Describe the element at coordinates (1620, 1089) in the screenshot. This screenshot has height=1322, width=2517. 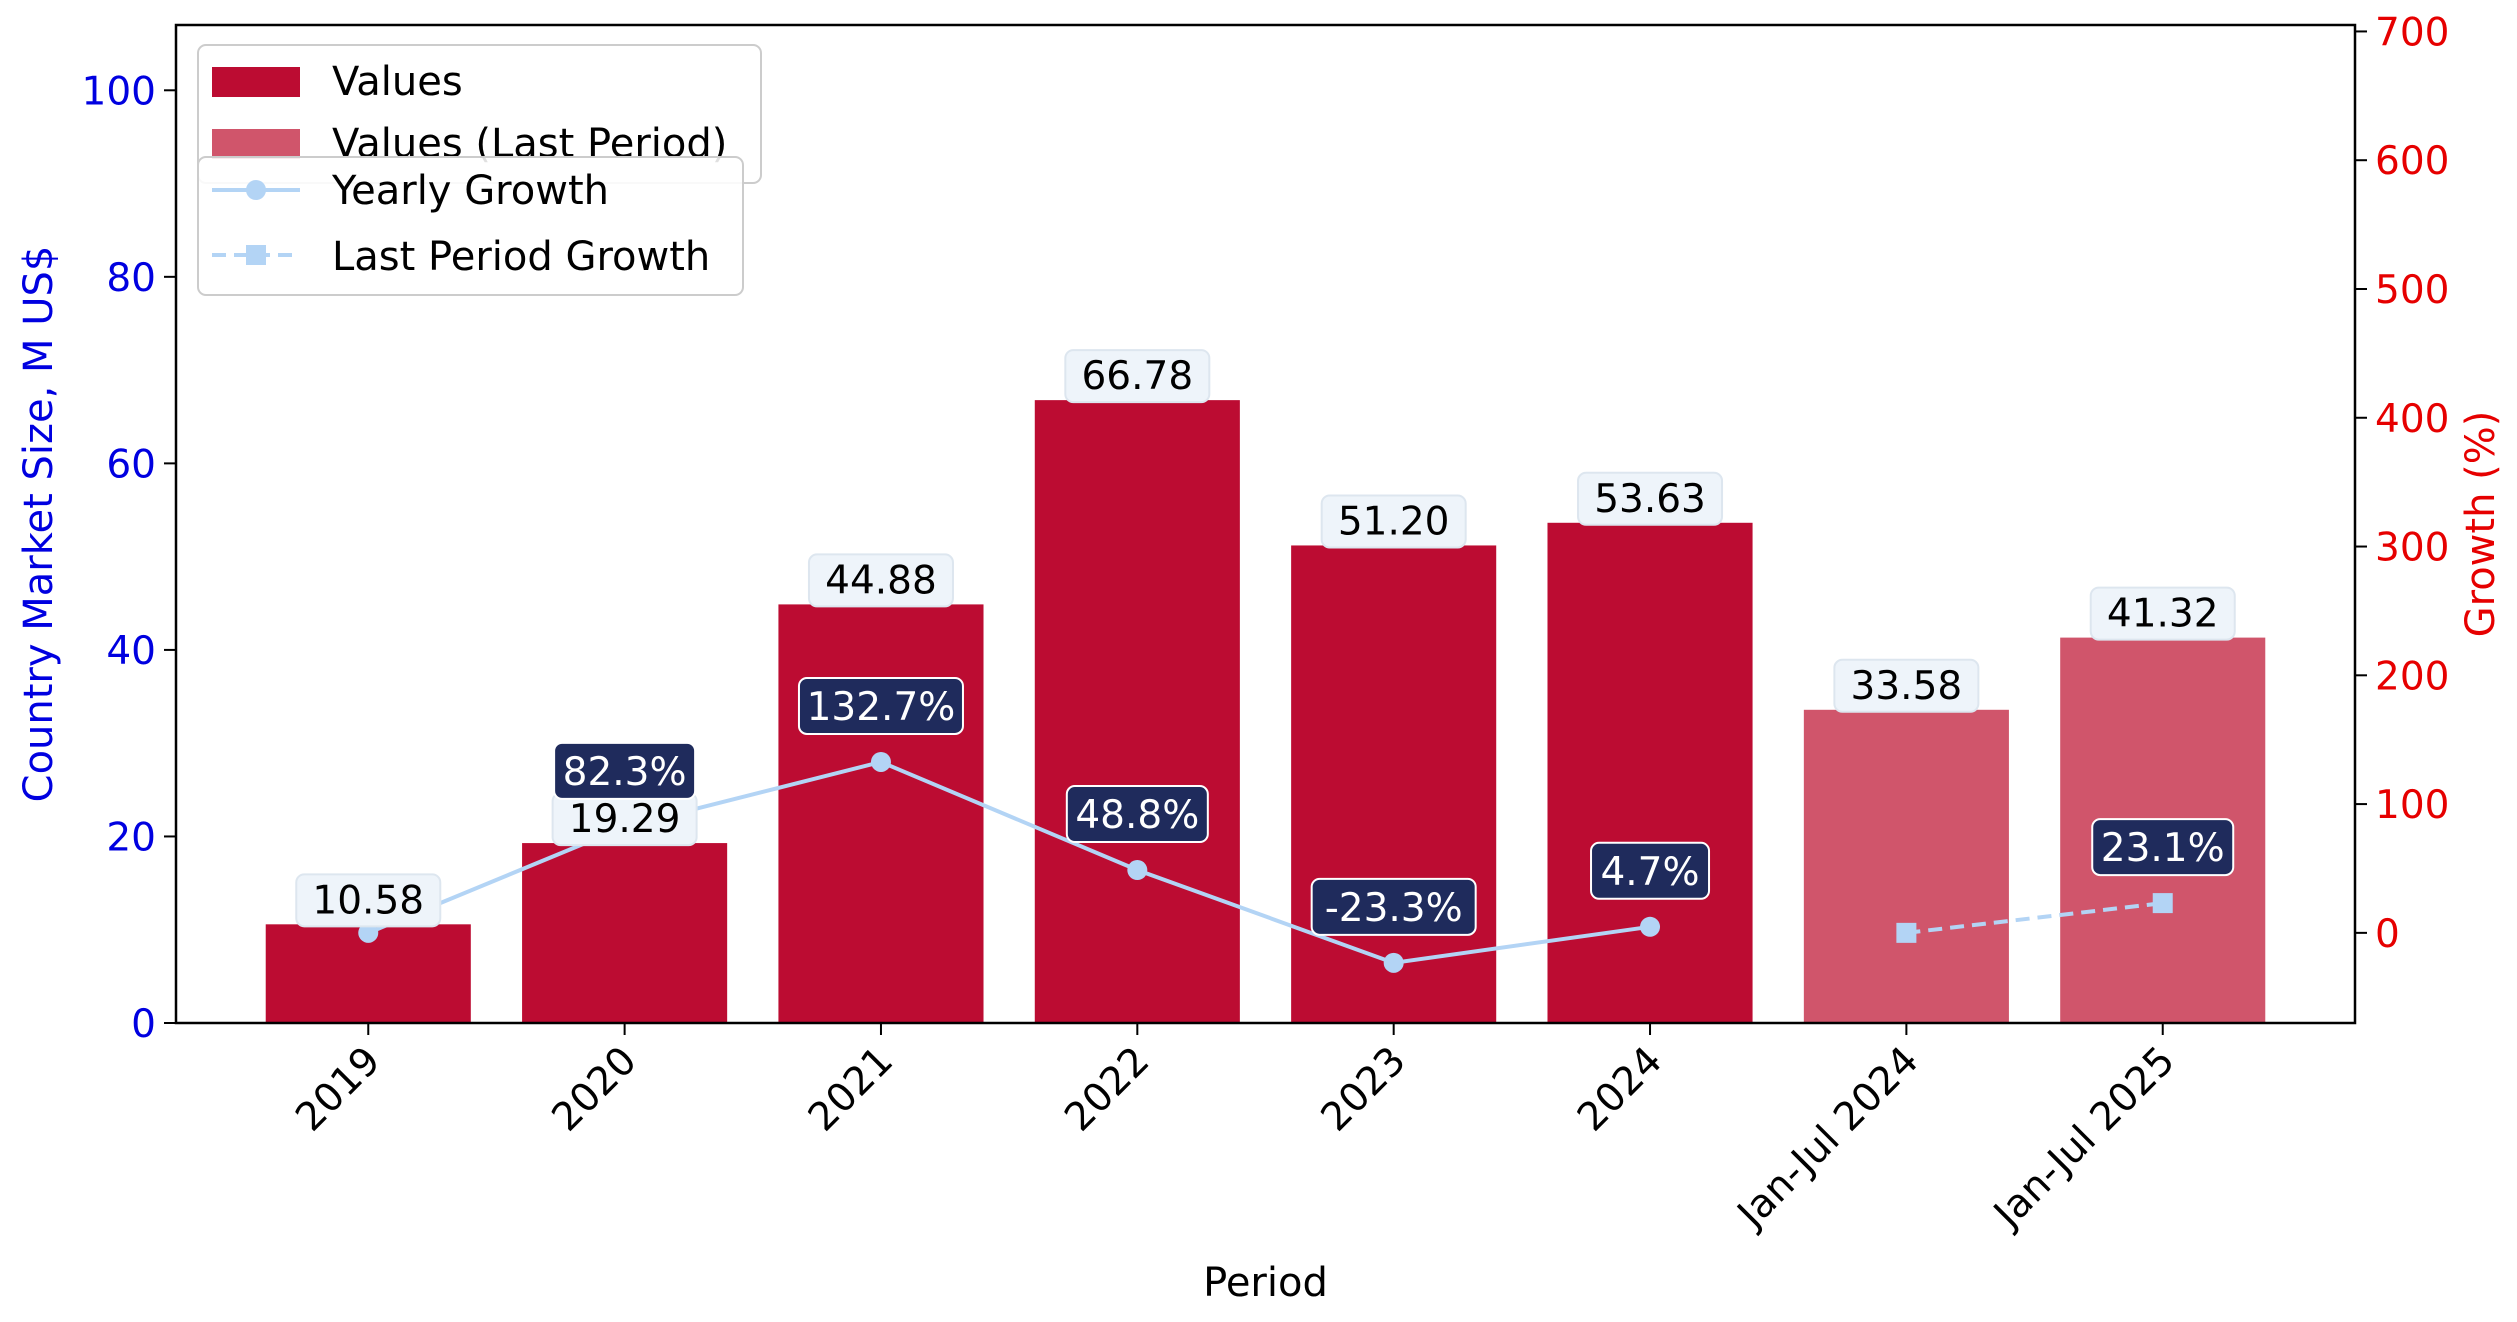
I see `x-tick-label: 2024` at that location.